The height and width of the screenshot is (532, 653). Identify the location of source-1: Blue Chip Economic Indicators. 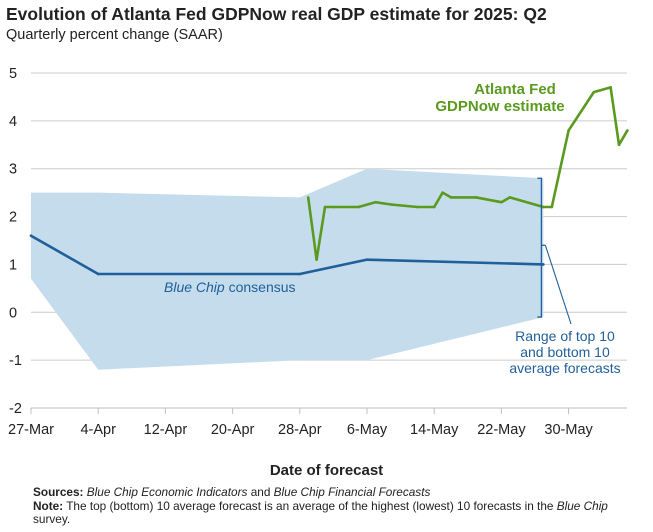
(167, 492).